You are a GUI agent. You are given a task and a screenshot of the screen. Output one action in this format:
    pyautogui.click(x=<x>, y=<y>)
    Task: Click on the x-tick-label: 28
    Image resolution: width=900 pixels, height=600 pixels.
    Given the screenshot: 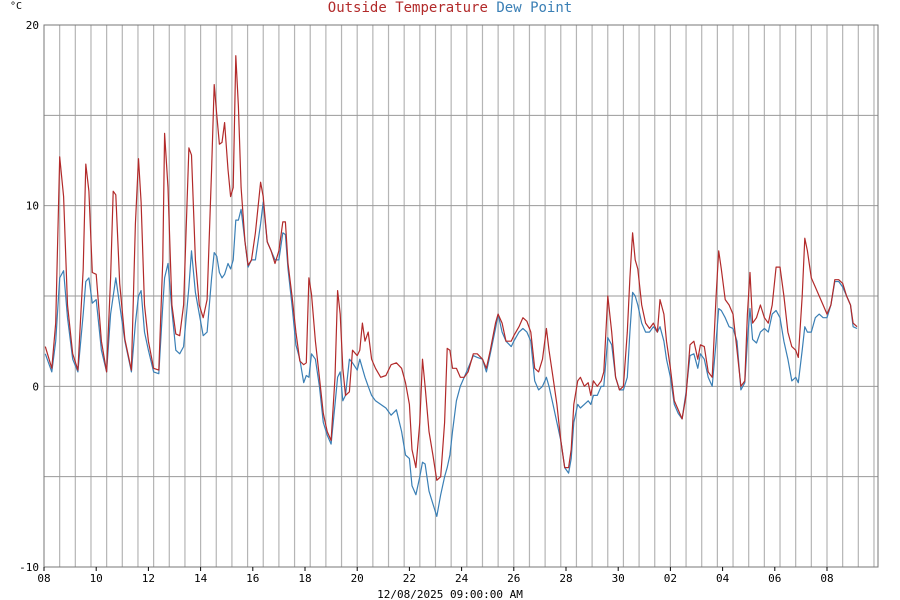 What is the action you would take?
    pyautogui.click(x=565, y=578)
    